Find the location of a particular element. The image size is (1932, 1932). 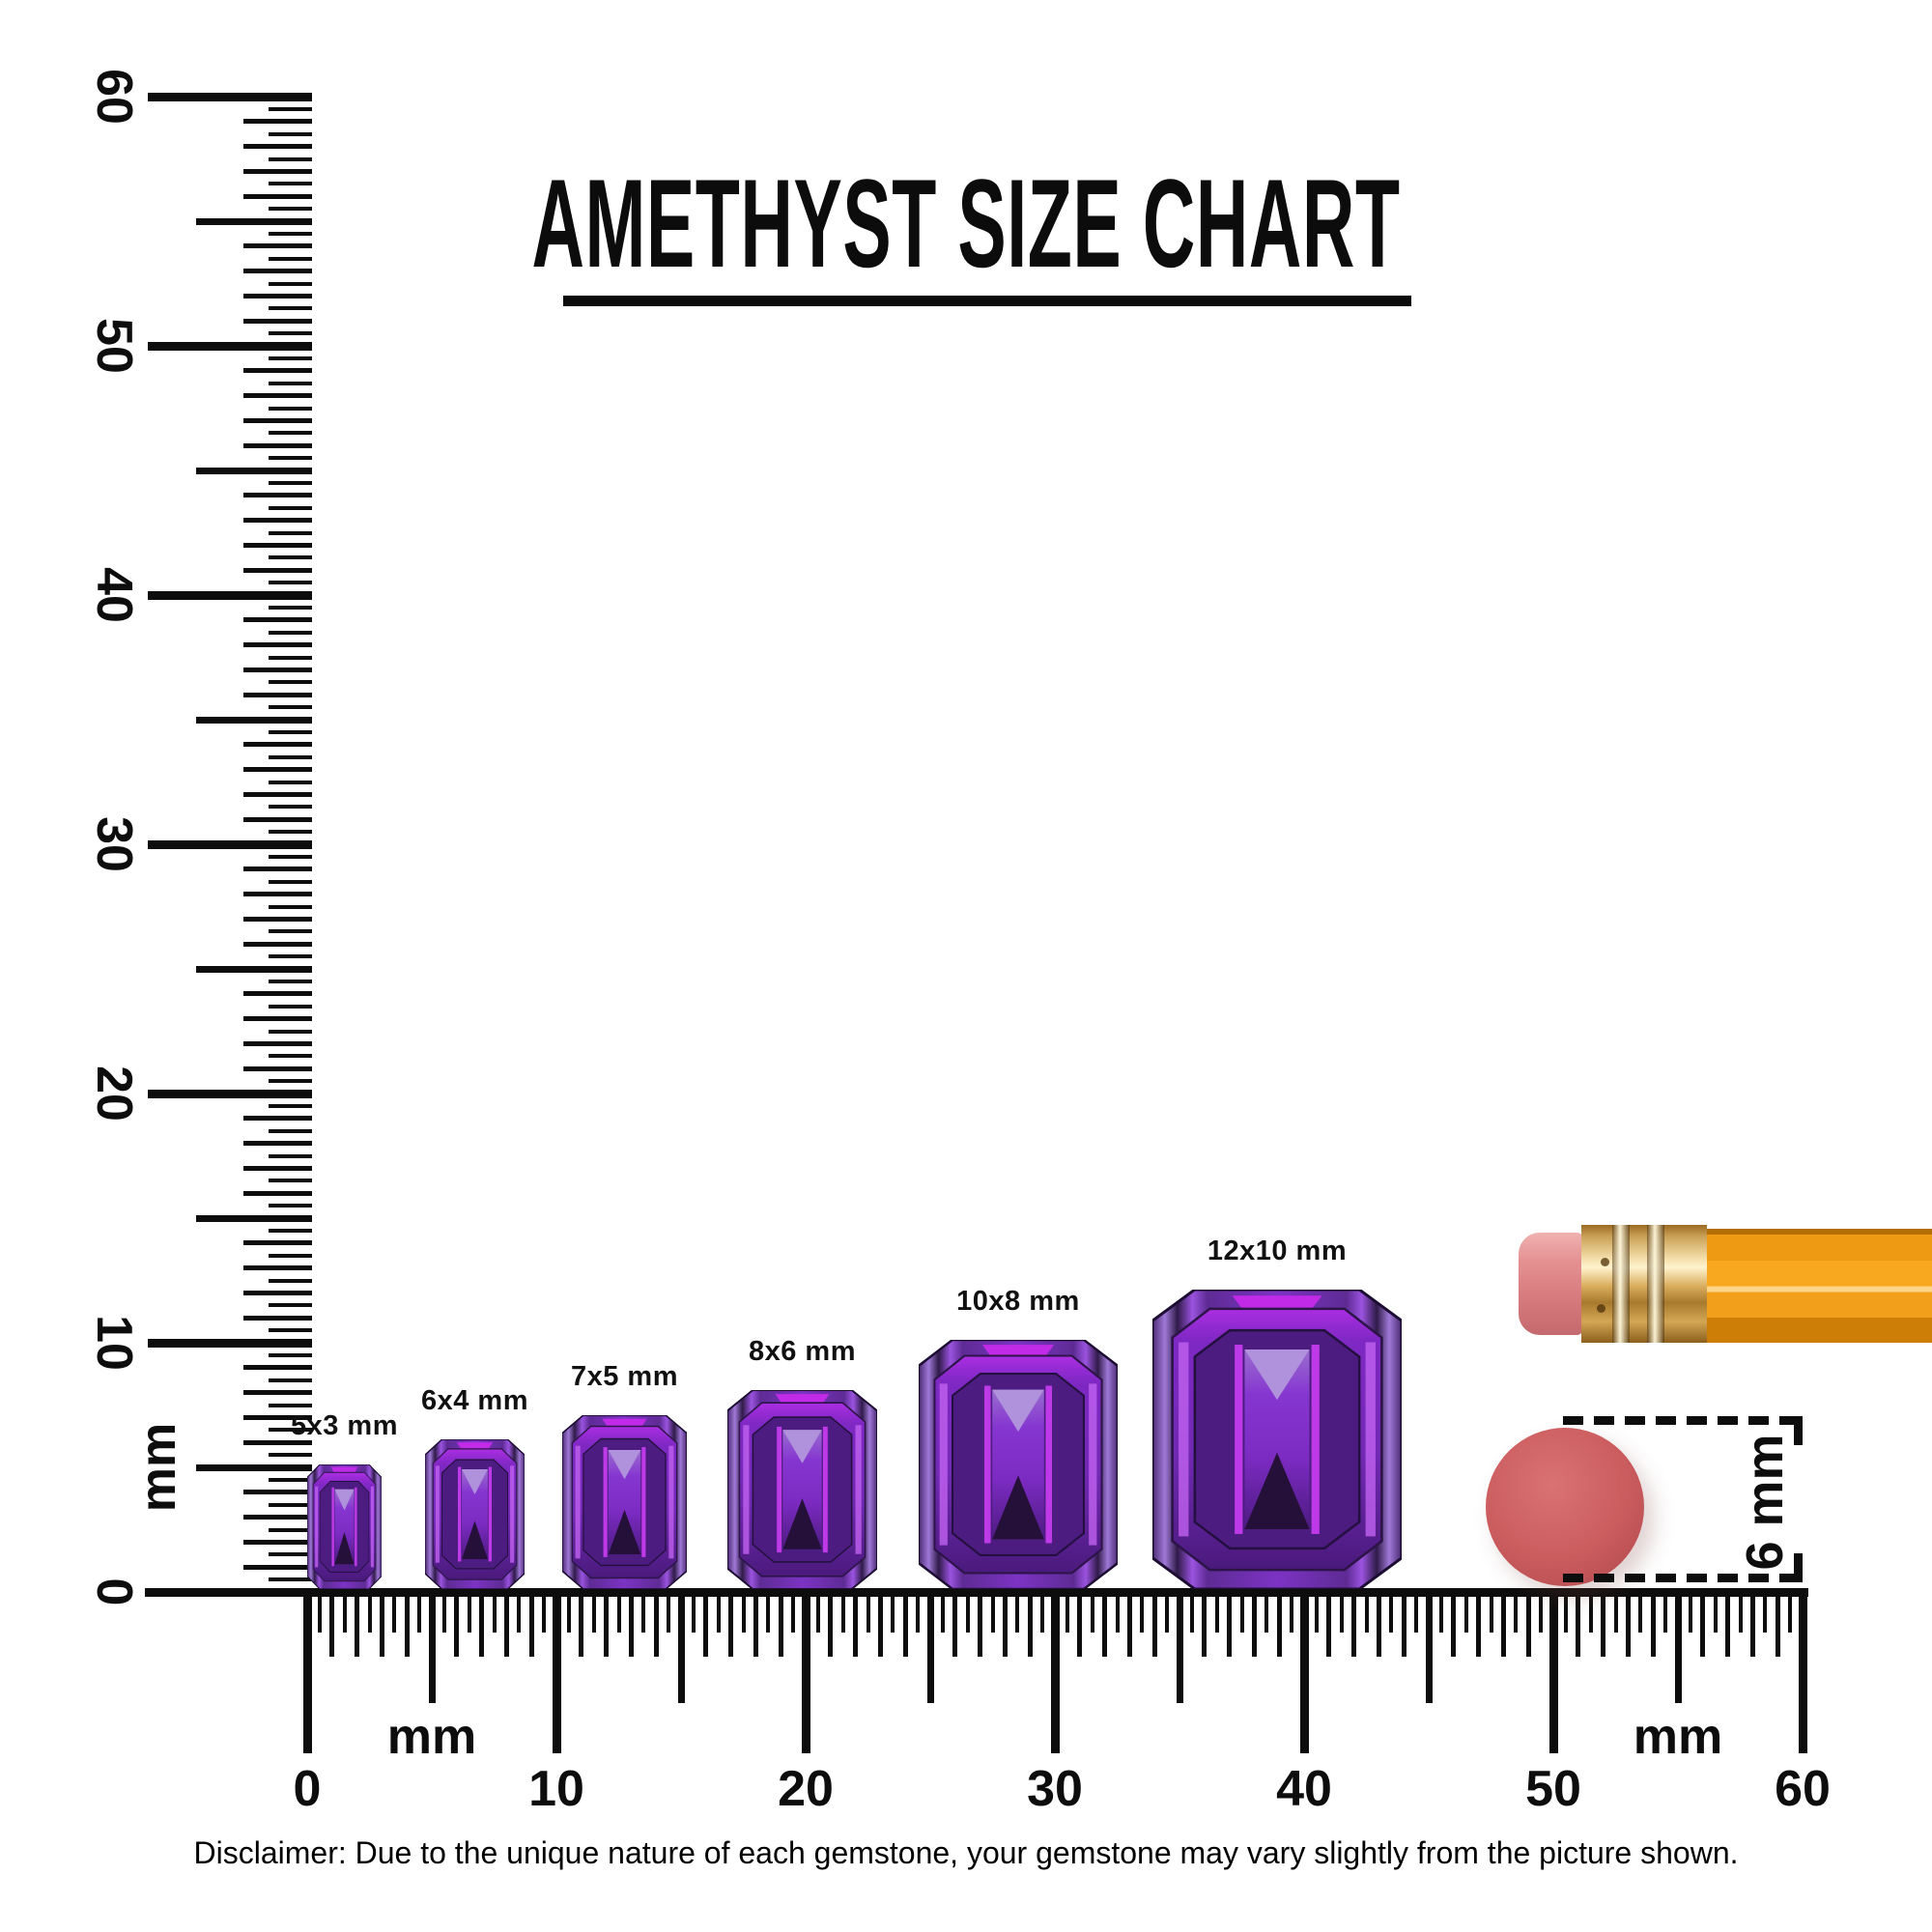

coin-diameter-label: 6 mm is located at coordinates (1765, 1502).